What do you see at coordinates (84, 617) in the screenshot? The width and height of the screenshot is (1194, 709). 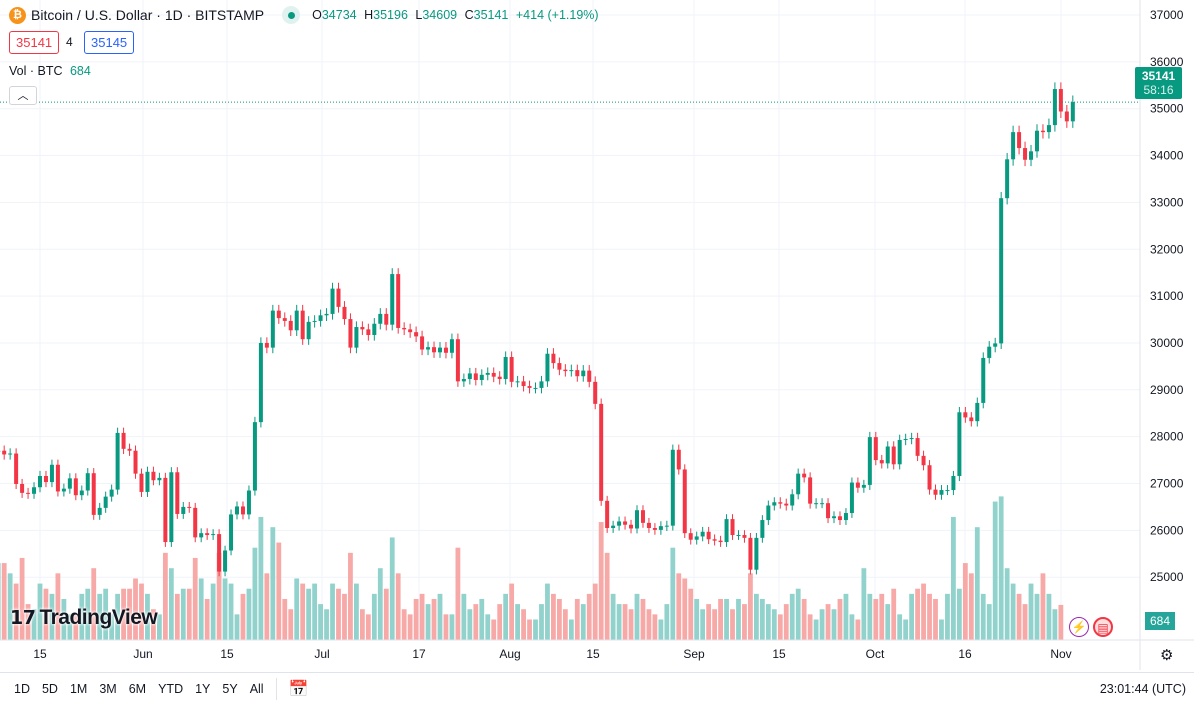 I see `tradingview-logo: 𝟭𝟳 TradingView` at bounding box center [84, 617].